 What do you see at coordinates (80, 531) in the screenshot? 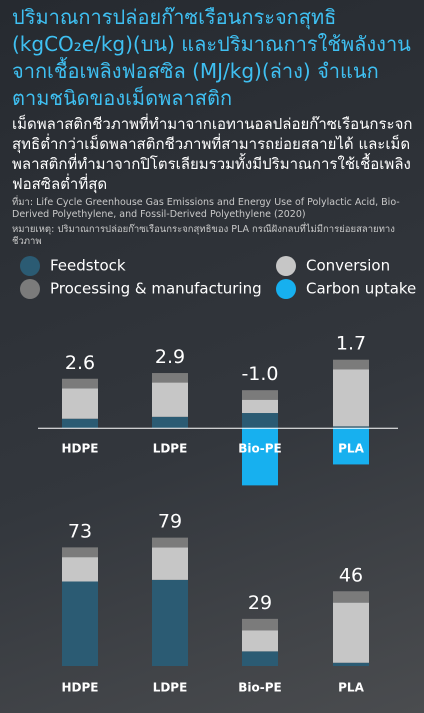
I see `total-label: 73` at bounding box center [80, 531].